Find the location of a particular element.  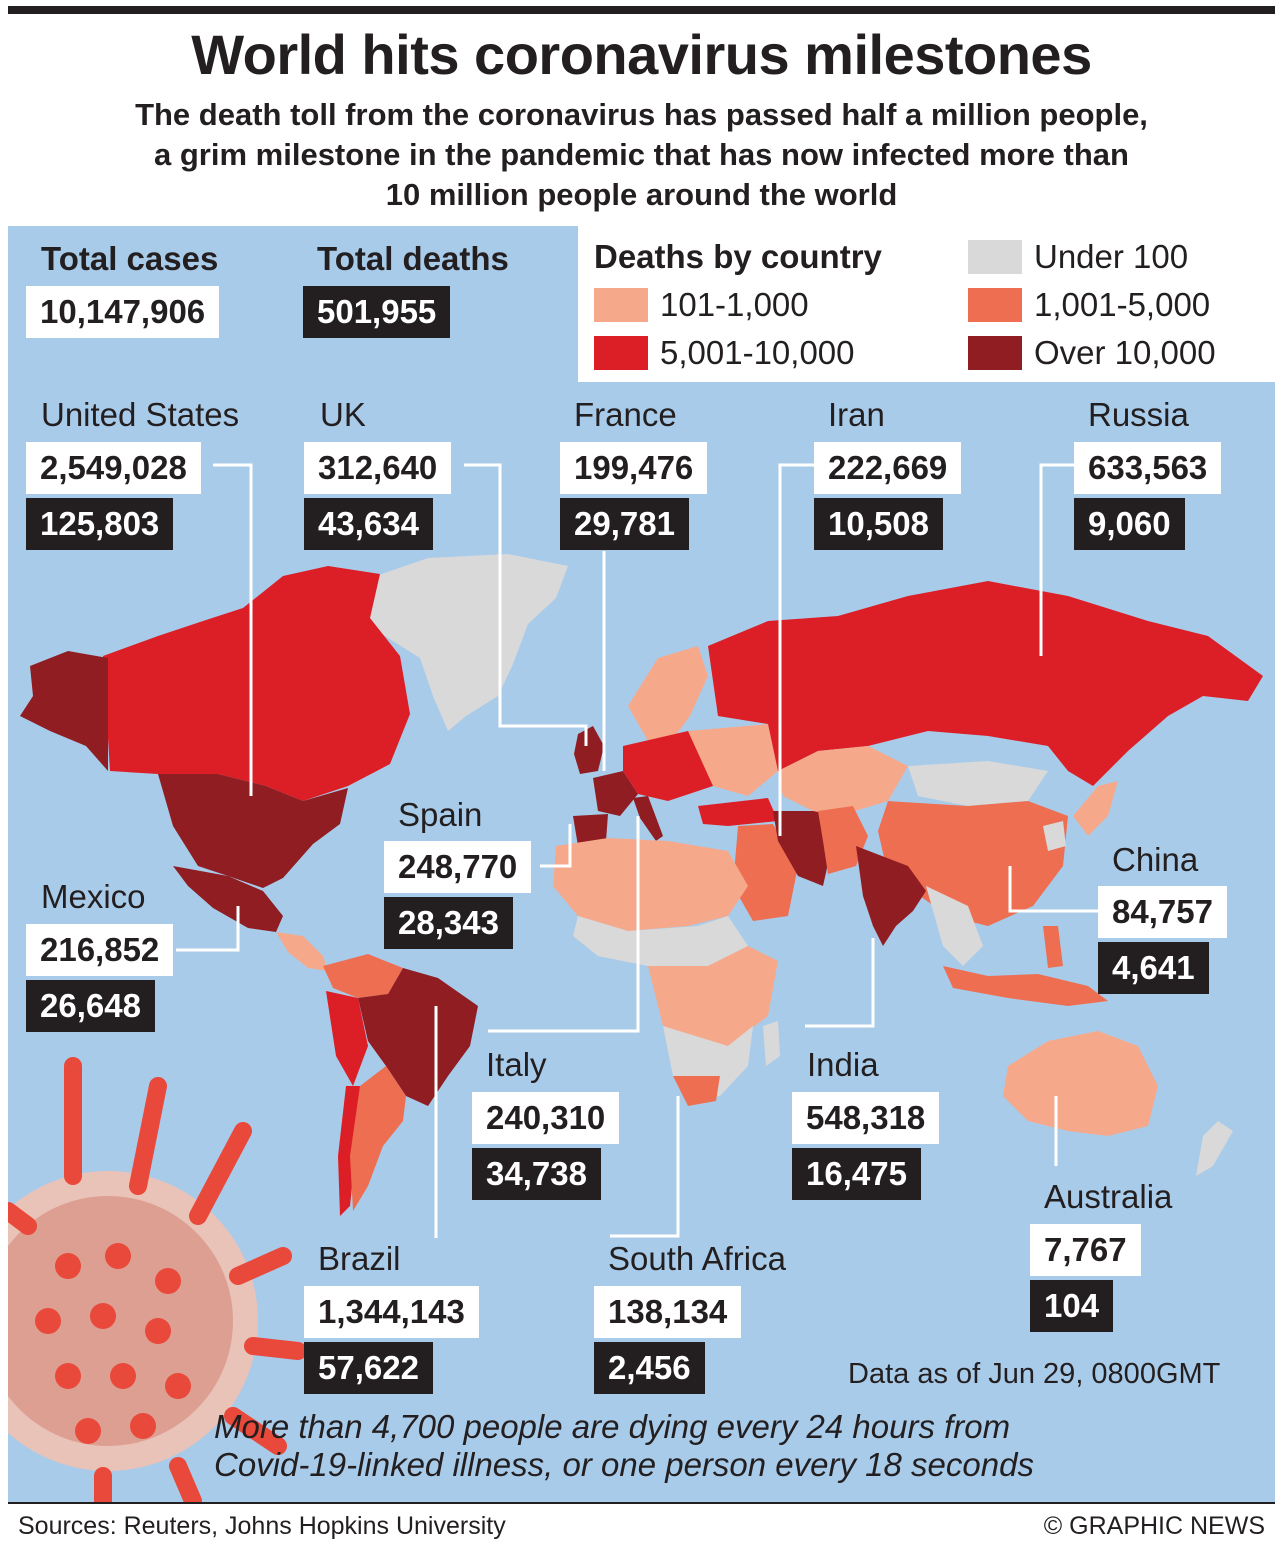

cases-india: 548,318 is located at coordinates (866, 1118).